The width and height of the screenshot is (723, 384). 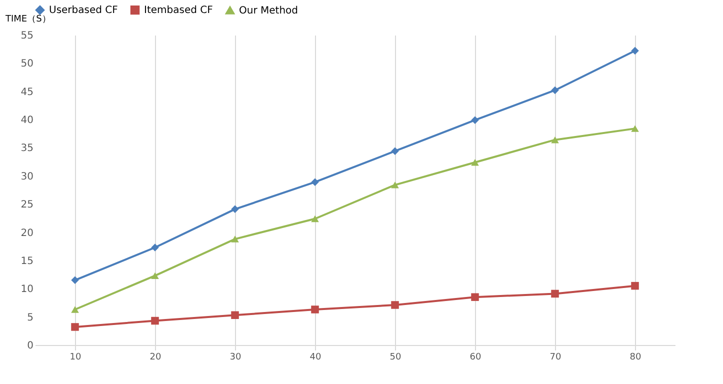 What do you see at coordinates (30, 346) in the screenshot?
I see `y-tick-label: 0` at bounding box center [30, 346].